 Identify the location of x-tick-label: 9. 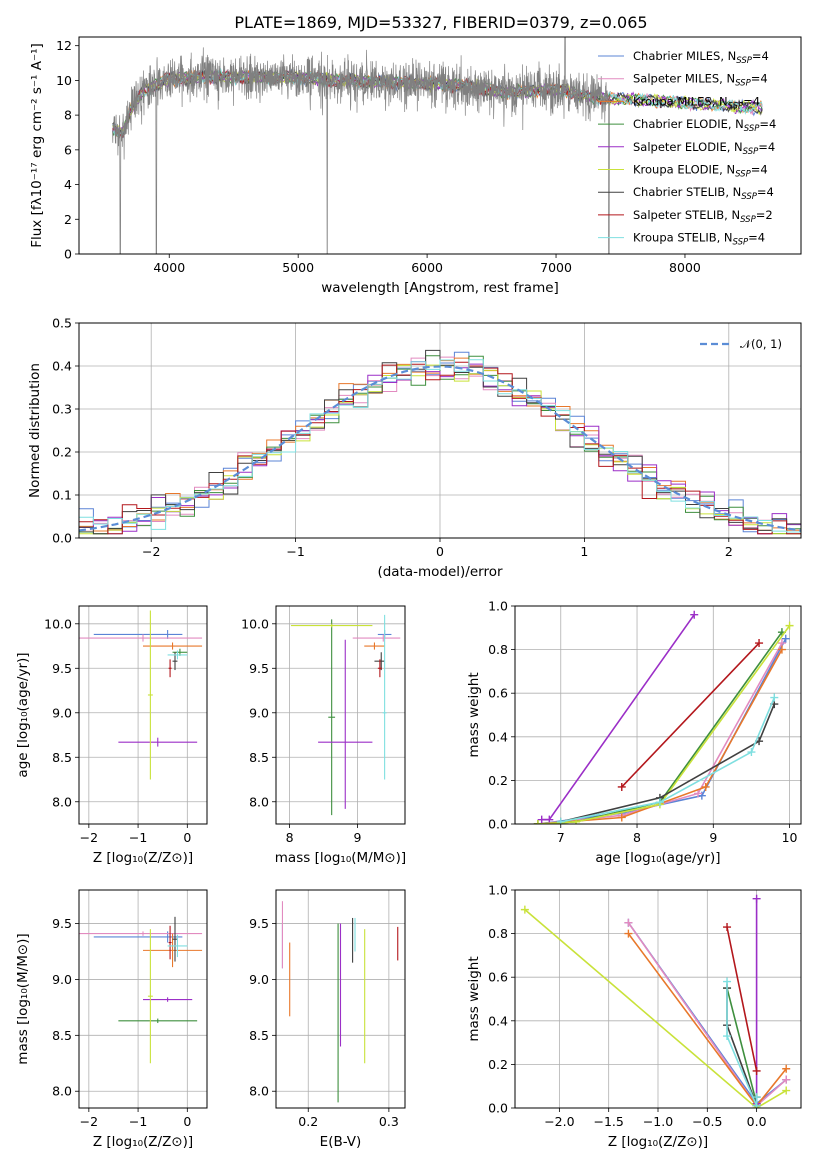
(713, 837).